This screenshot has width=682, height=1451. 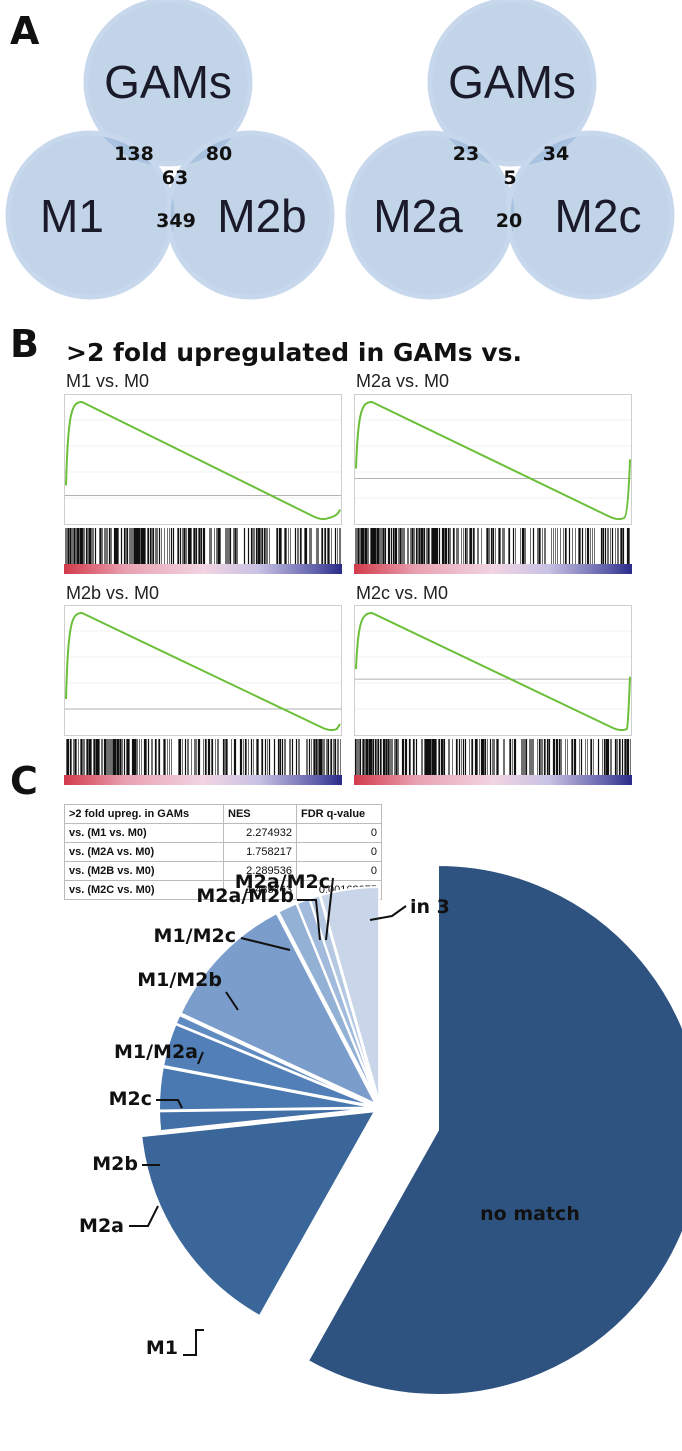 What do you see at coordinates (130, 1099) in the screenshot?
I see `pie-label-m2c: M2c` at bounding box center [130, 1099].